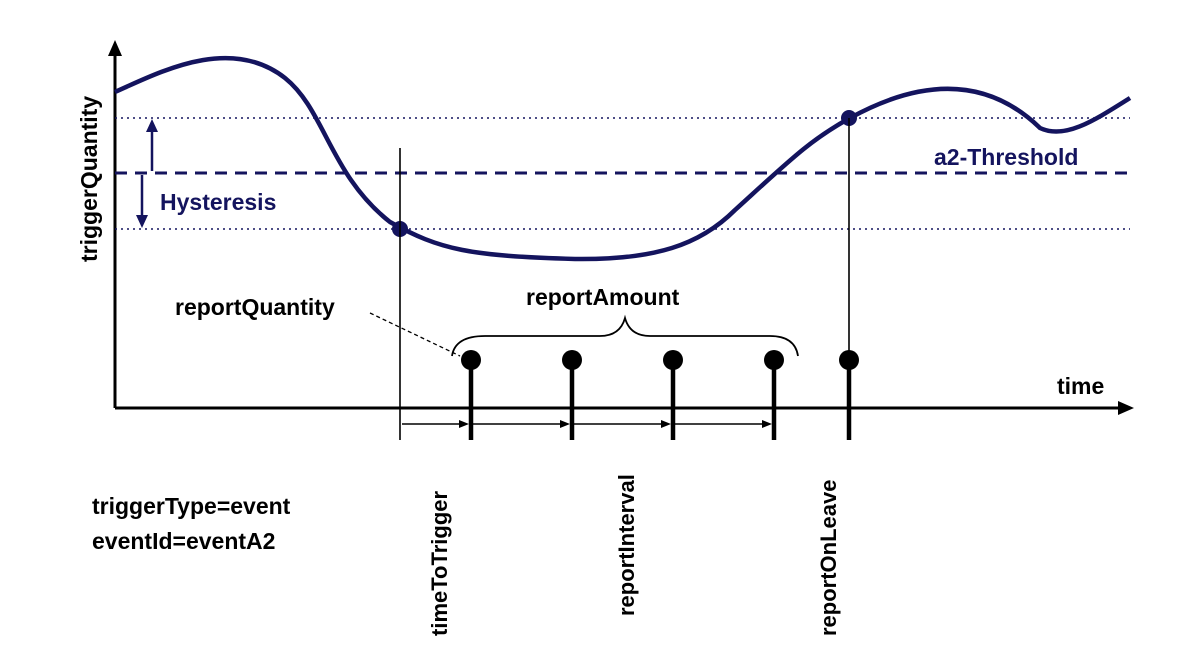 The width and height of the screenshot is (1204, 657). What do you see at coordinates (152, 125) in the screenshot?
I see `hysteresis-up-arrowhead` at bounding box center [152, 125].